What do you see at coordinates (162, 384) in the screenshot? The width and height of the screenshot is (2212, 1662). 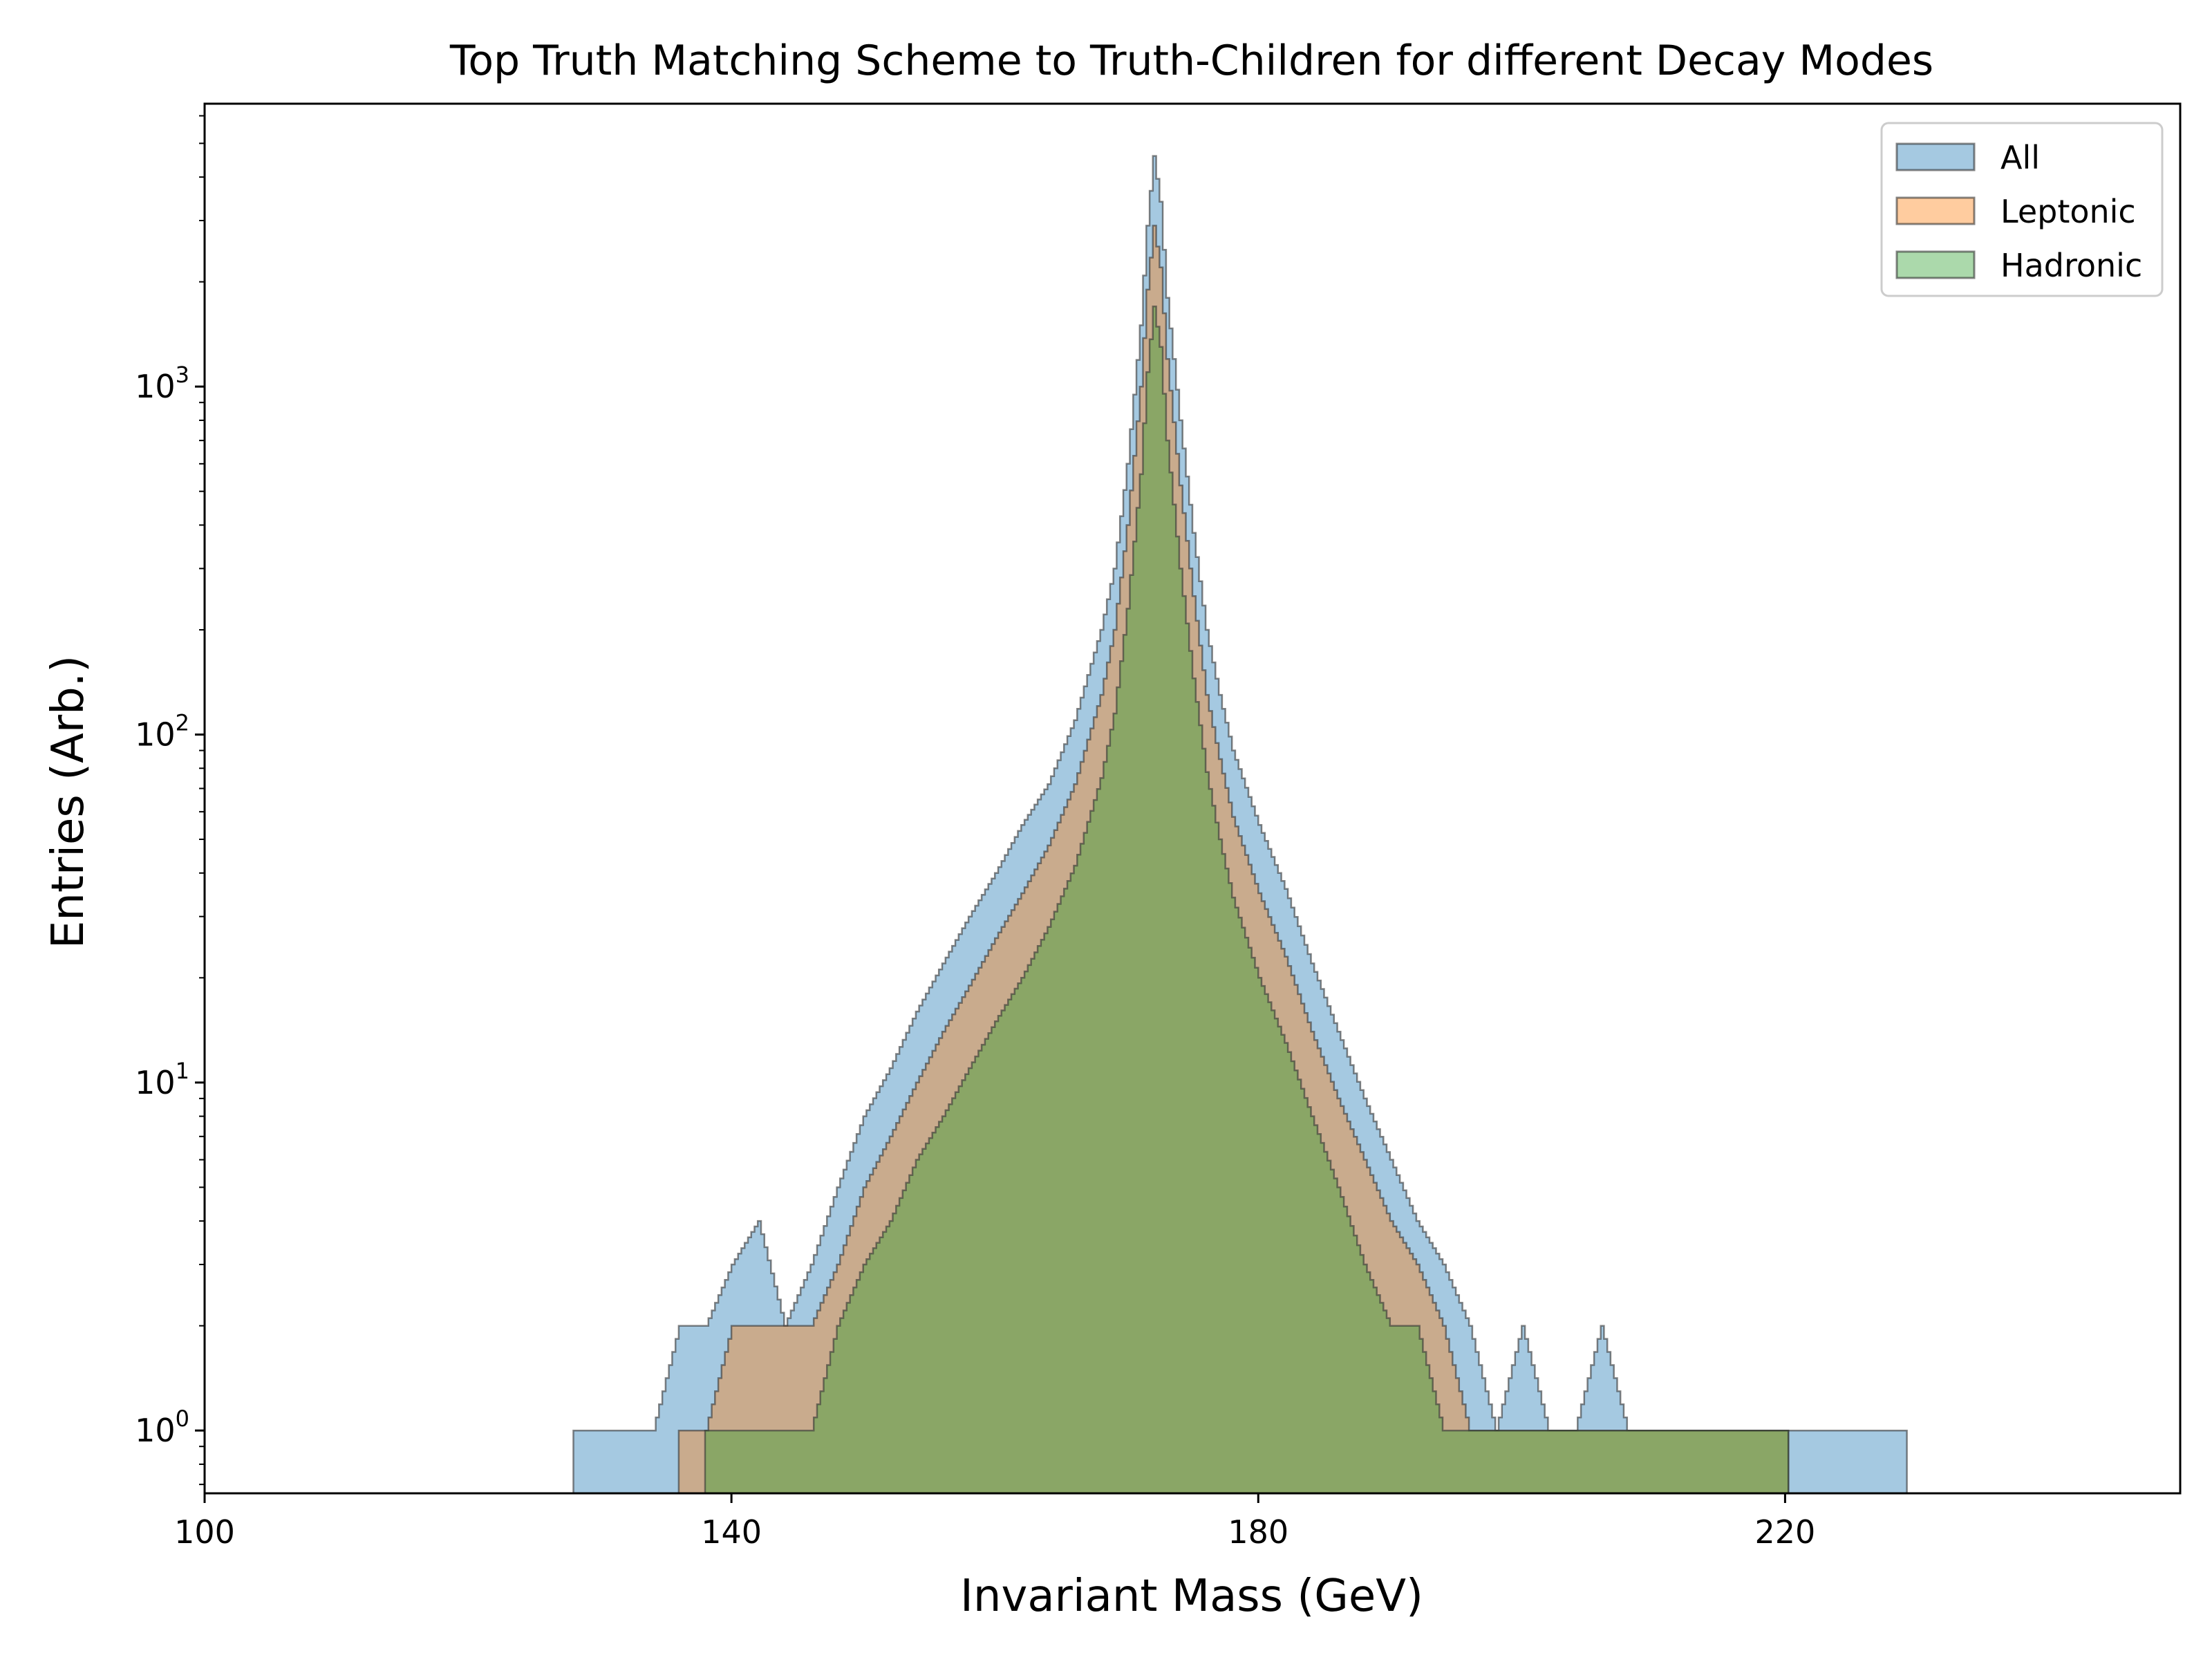 I see `y-tick-label: 10³` at bounding box center [162, 384].